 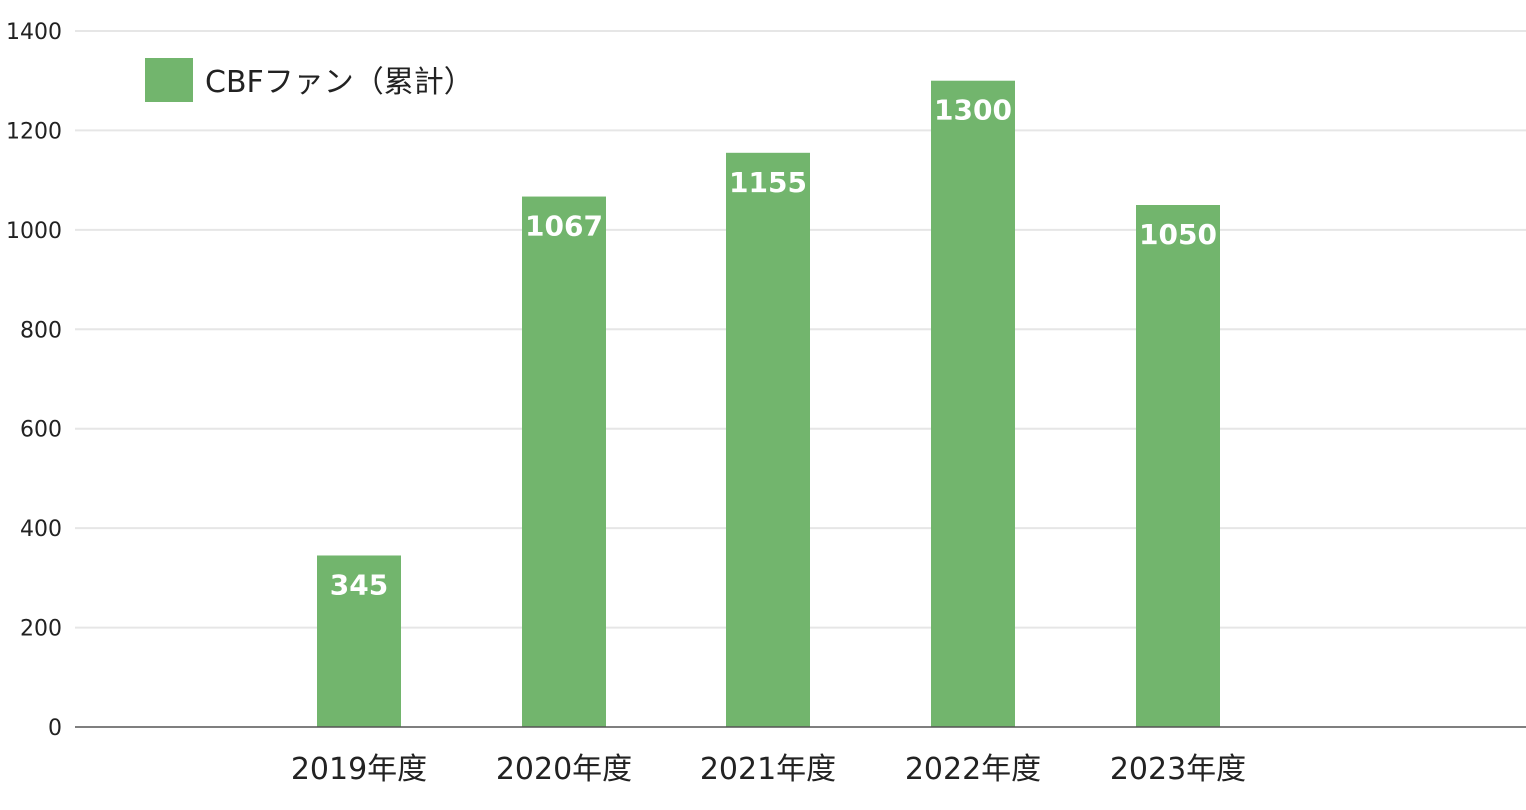 I want to click on legend: CBFファン（累計）, so click(x=309, y=80).